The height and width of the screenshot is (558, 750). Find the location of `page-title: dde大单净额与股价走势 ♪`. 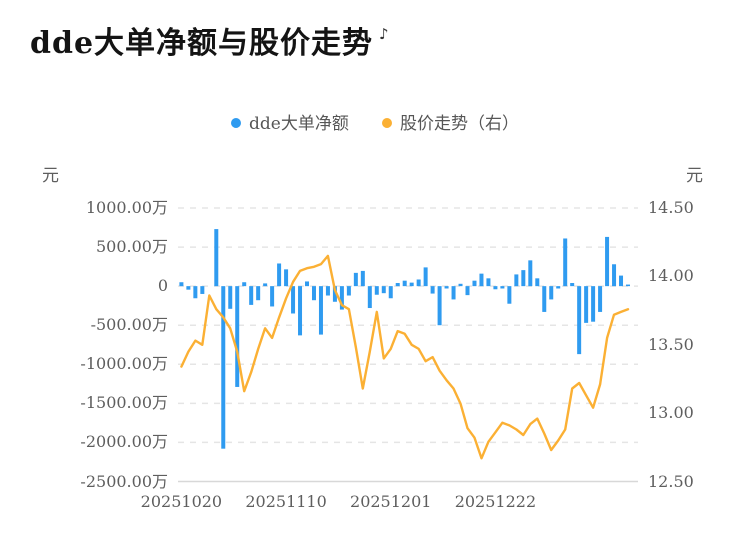

page-title: dde大单净额与股价走势 ♪ is located at coordinates (210, 40).